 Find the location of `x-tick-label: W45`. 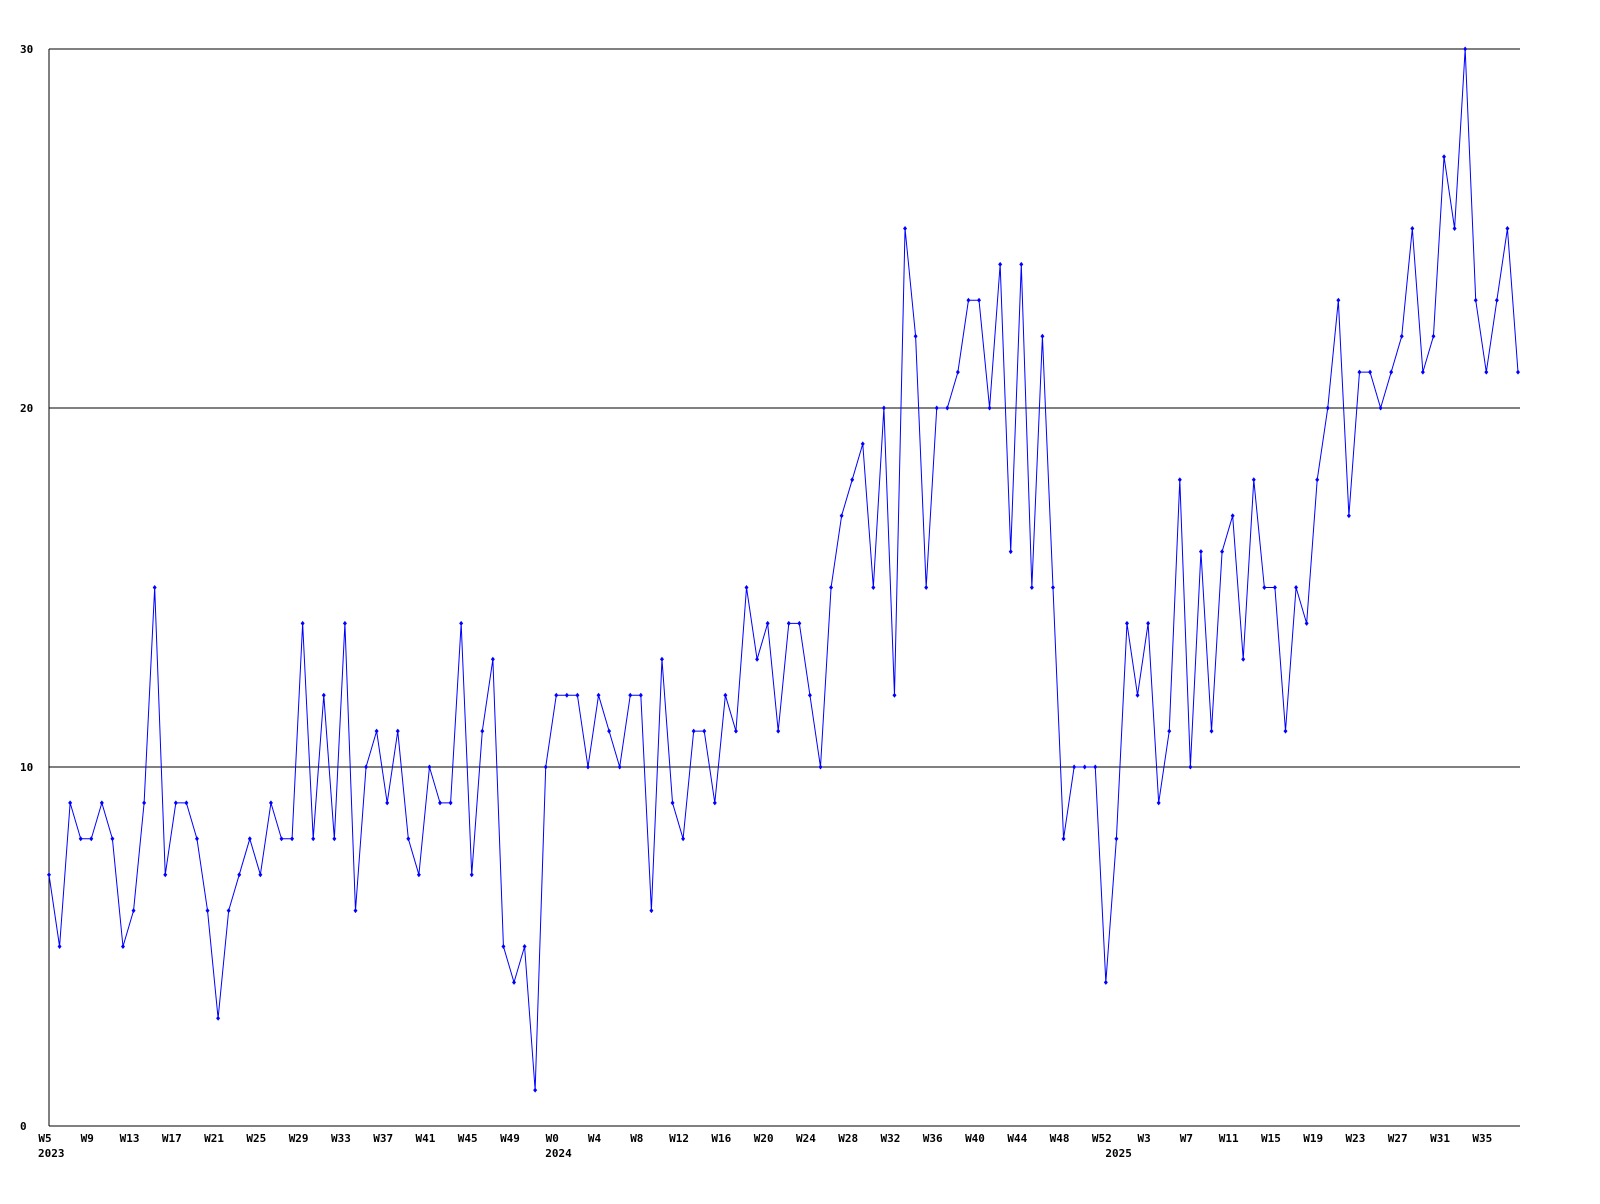

x-tick-label: W45 is located at coordinates (468, 1138).